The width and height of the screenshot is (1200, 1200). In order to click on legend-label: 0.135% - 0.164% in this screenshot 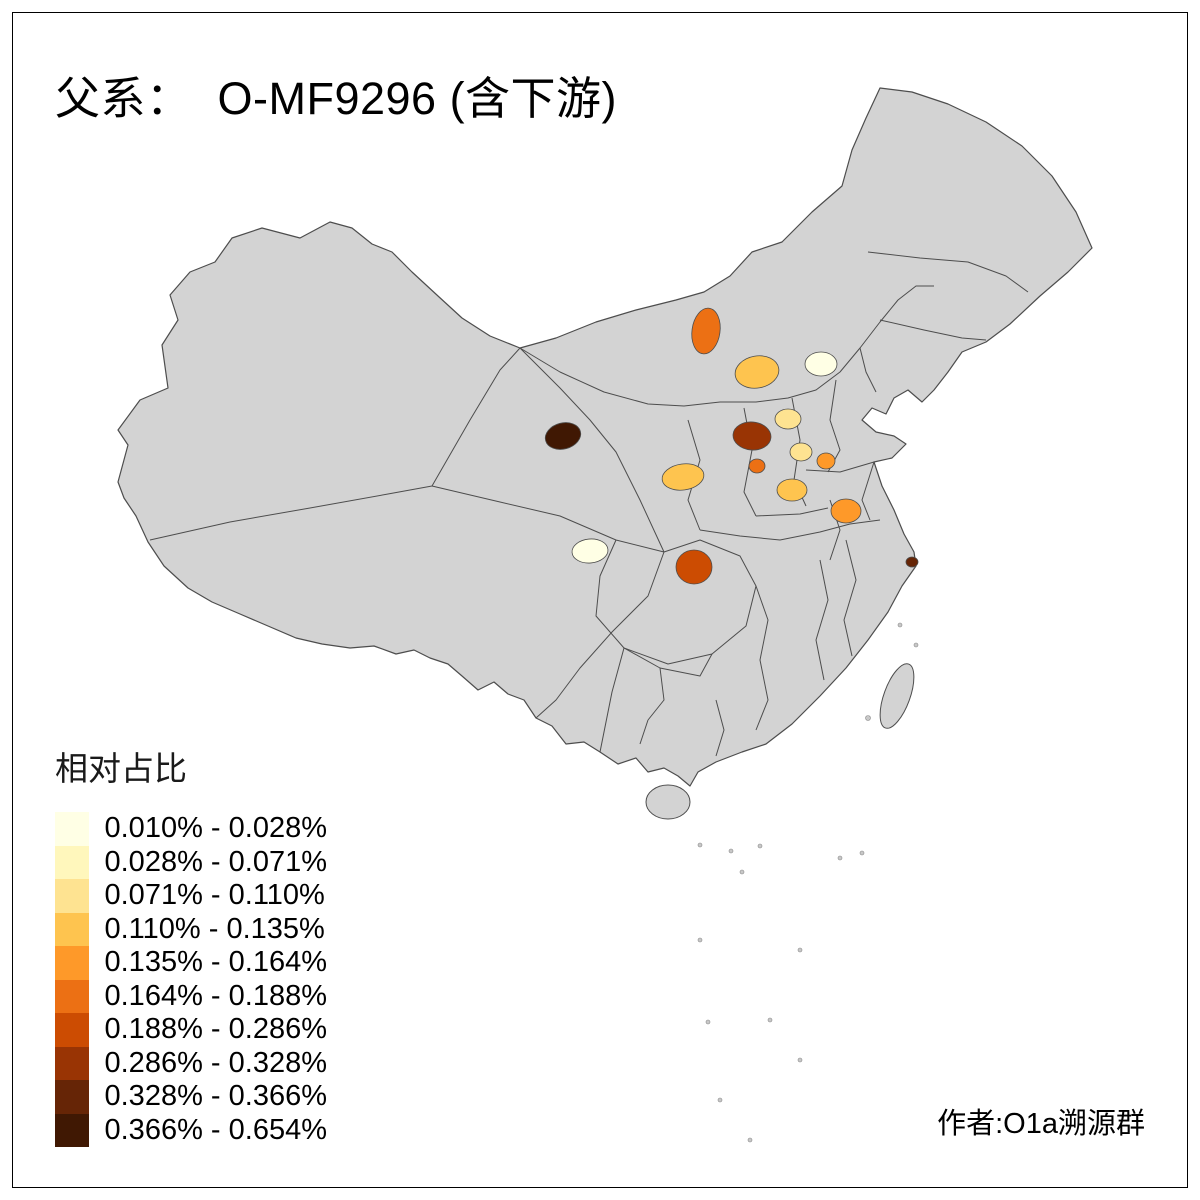, I will do `click(215, 962)`.